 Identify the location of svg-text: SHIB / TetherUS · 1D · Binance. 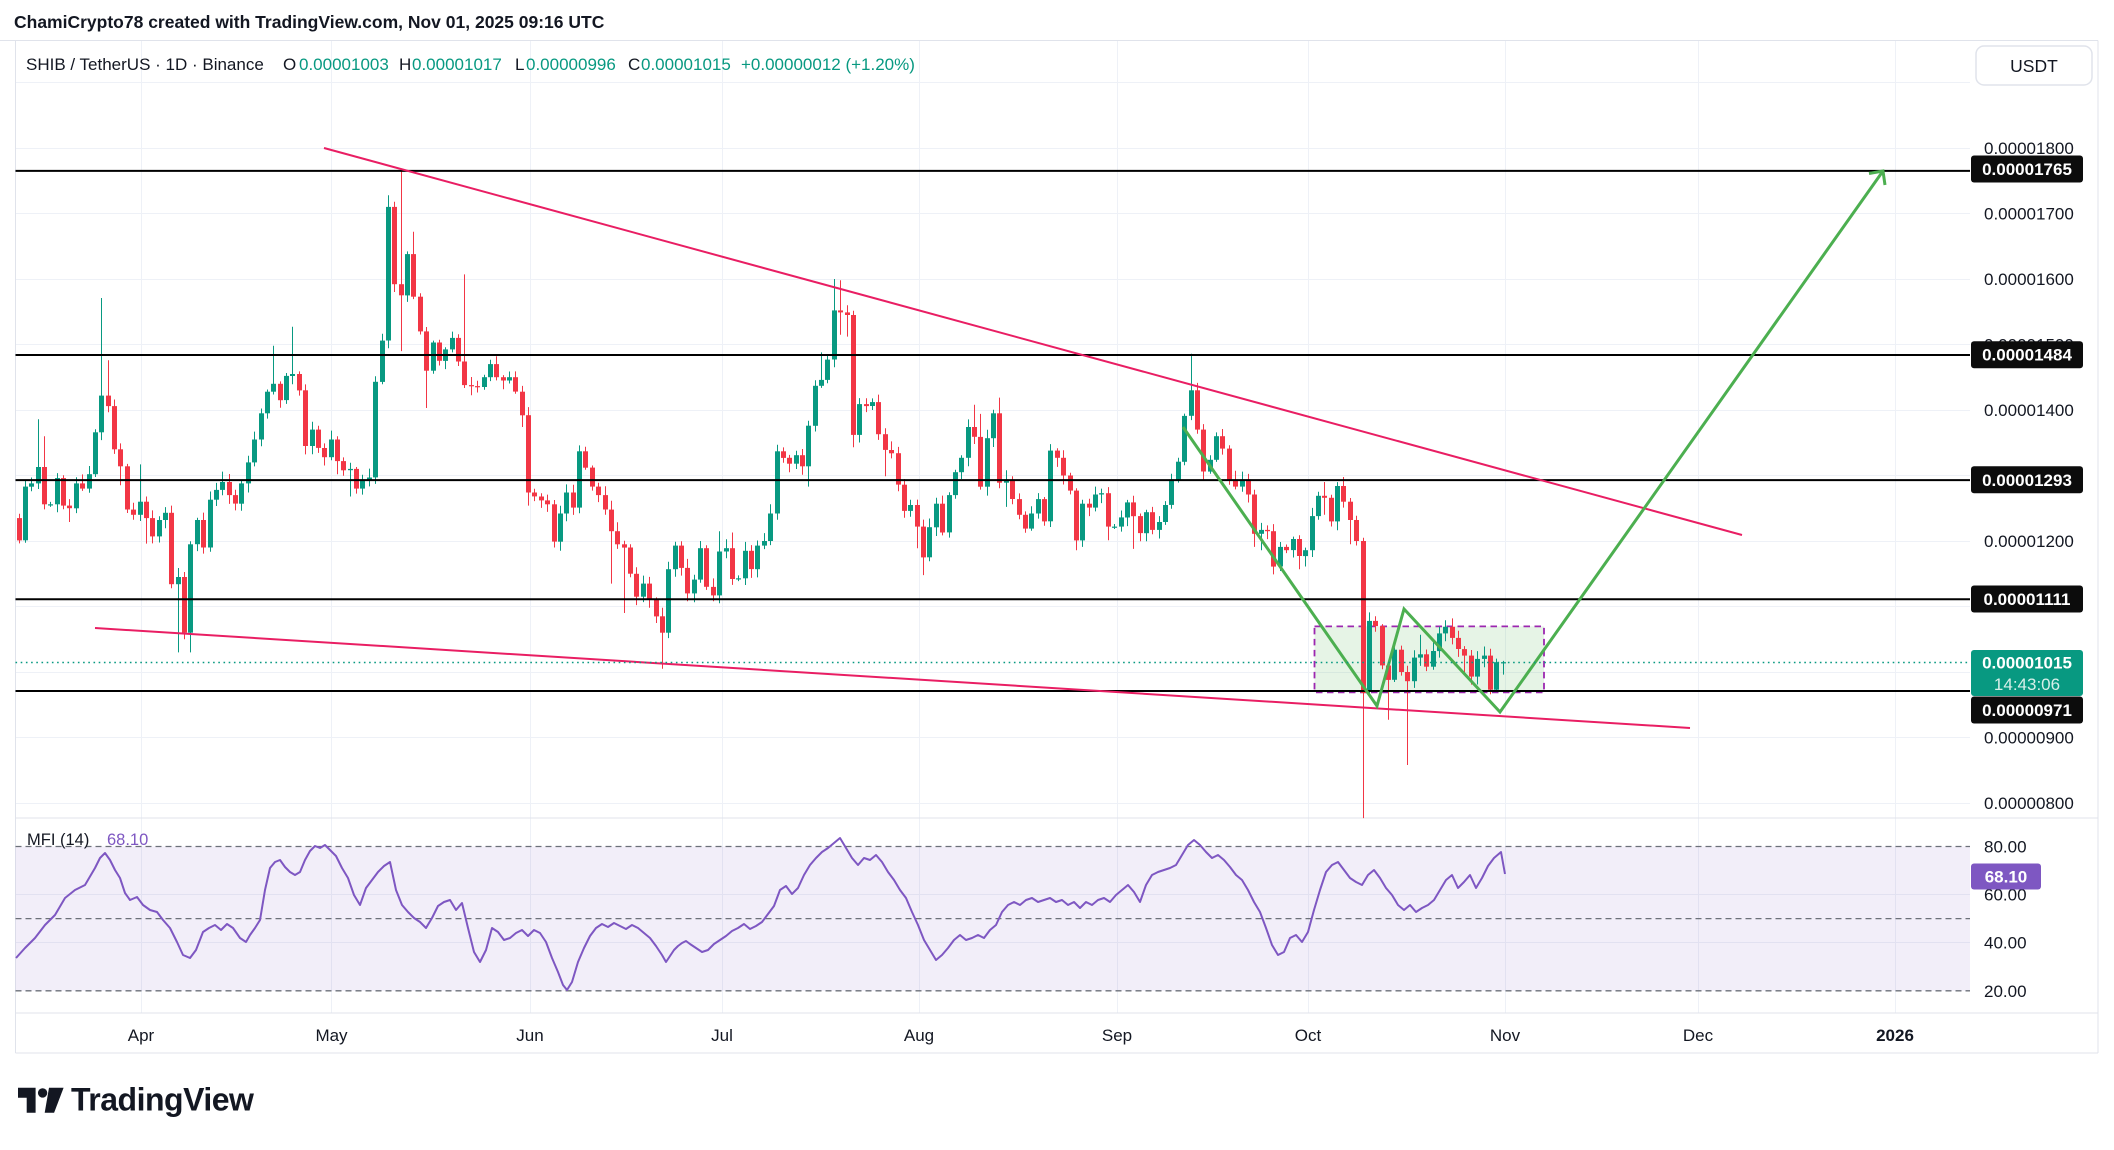
(145, 64).